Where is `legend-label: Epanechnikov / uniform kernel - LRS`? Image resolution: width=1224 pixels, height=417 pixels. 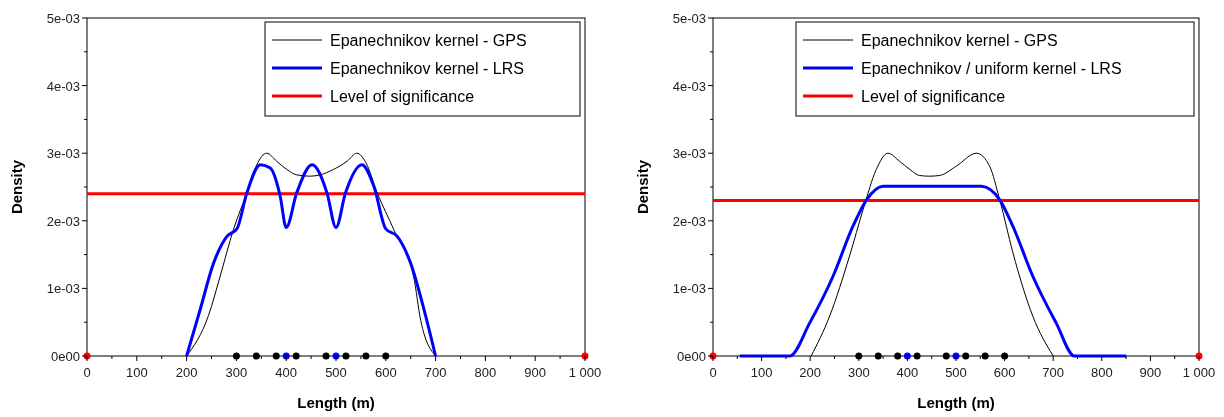 legend-label: Epanechnikov / uniform kernel - LRS is located at coordinates (991, 68).